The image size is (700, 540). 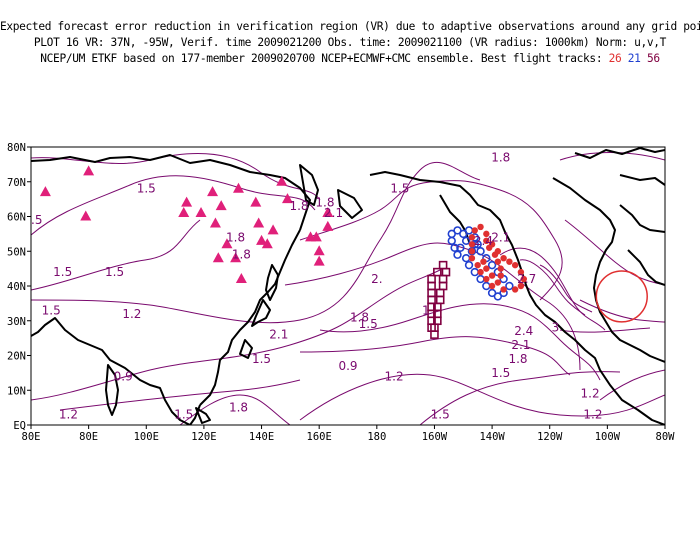 What do you see at coordinates (426, 310) in the screenshot?
I see `contour-label: 1` at bounding box center [426, 310].